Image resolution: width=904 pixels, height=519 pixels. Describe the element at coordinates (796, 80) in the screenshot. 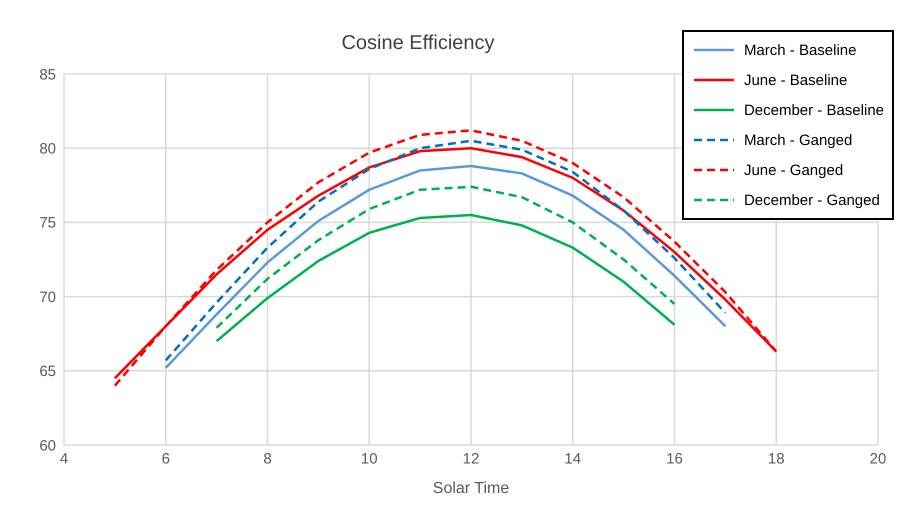

I see `legend-label: June - Baseline` at that location.